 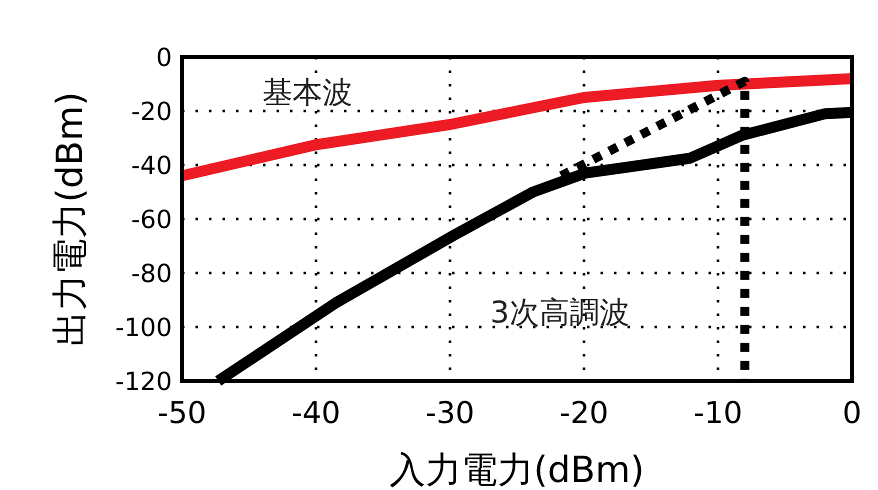 What do you see at coordinates (316, 413) in the screenshot?
I see `x-tick-label: -40` at bounding box center [316, 413].